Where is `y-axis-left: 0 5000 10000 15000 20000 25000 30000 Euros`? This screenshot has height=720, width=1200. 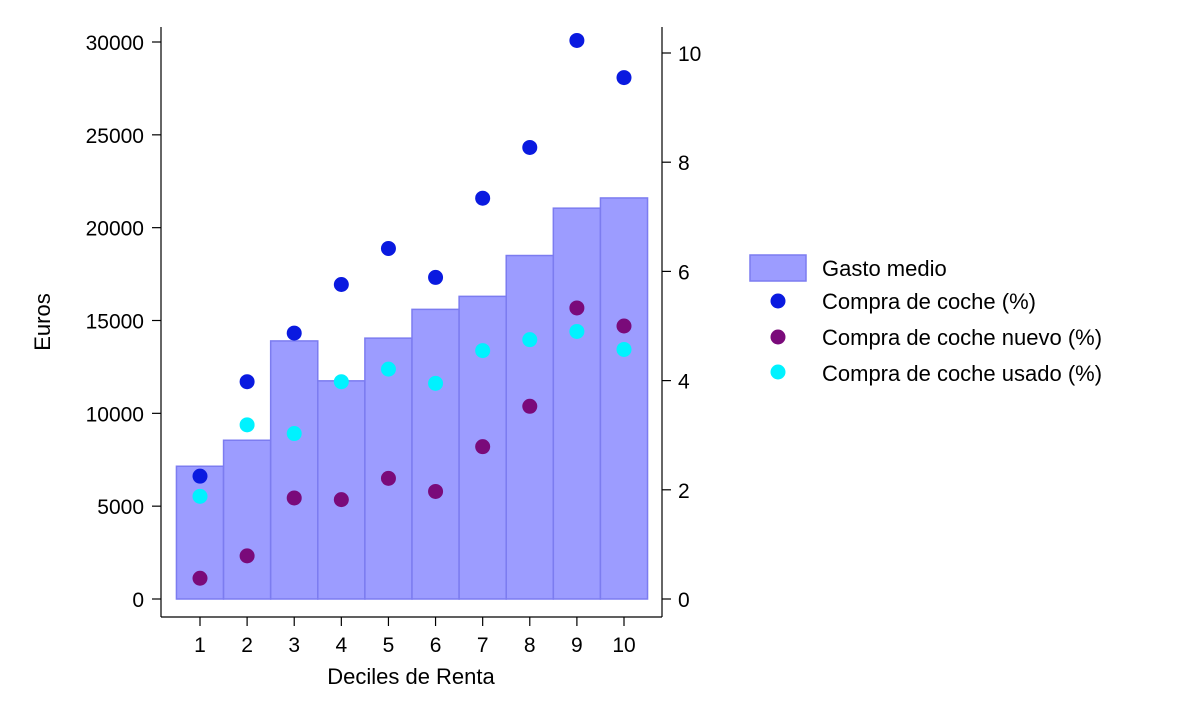 y-axis-left: 0 5000 10000 15000 20000 25000 30000 Euros is located at coordinates (96, 322).